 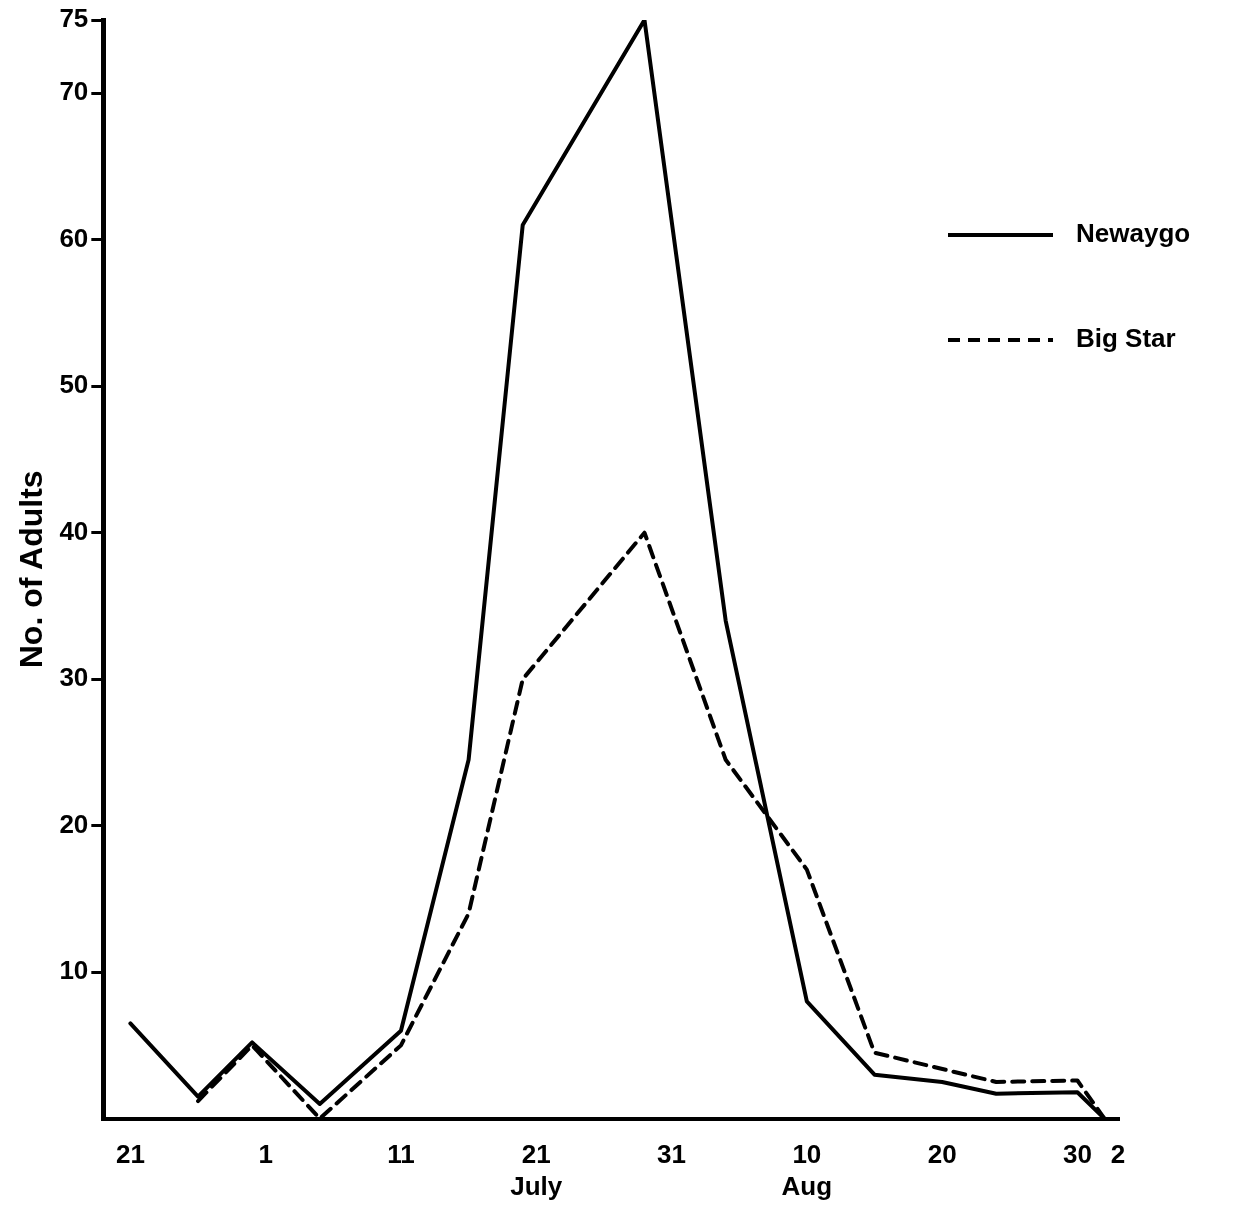 I want to click on x-tick-label: 10 Aug, so click(x=807, y=1170).